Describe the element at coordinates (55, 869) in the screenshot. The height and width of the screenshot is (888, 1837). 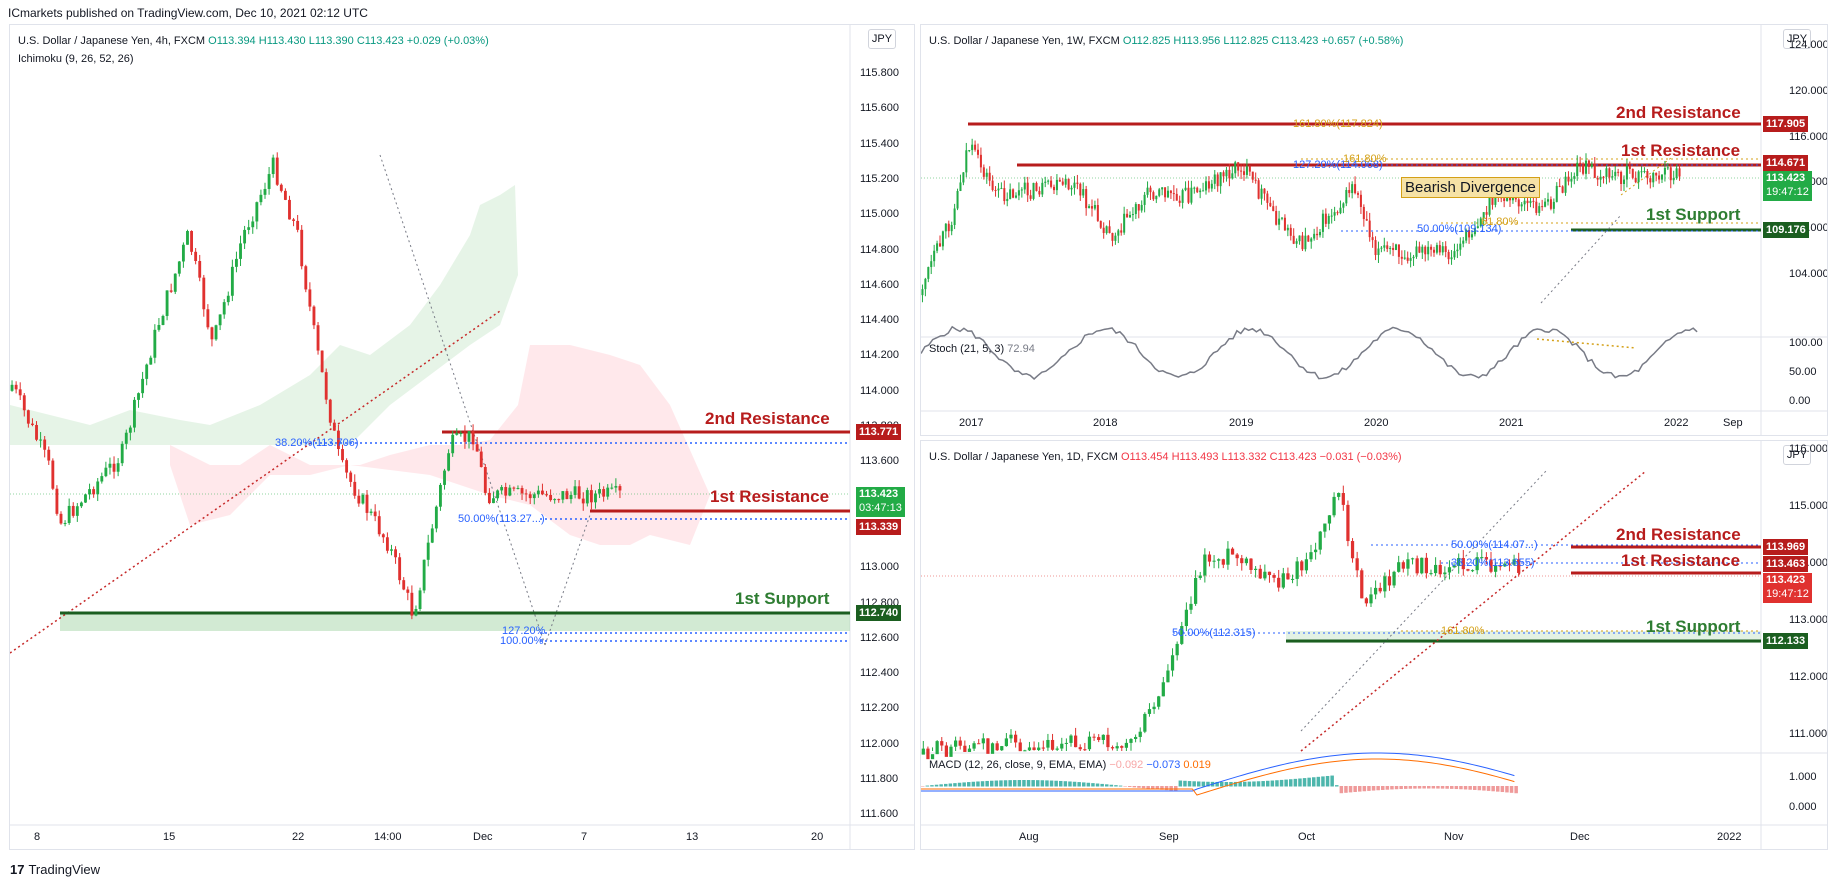
I see `tradingview-logo: 17 TradingView` at that location.